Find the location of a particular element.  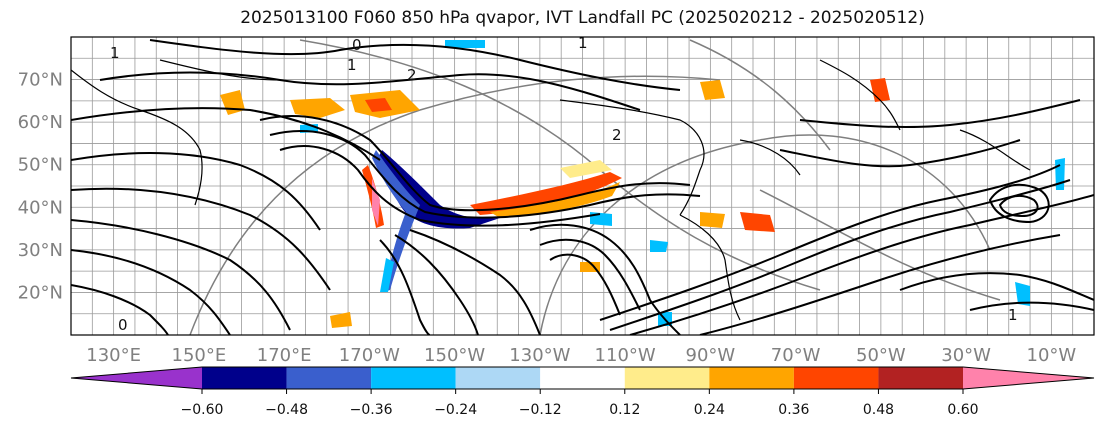

latitude-tick-label: 40°N is located at coordinates (40, 207).